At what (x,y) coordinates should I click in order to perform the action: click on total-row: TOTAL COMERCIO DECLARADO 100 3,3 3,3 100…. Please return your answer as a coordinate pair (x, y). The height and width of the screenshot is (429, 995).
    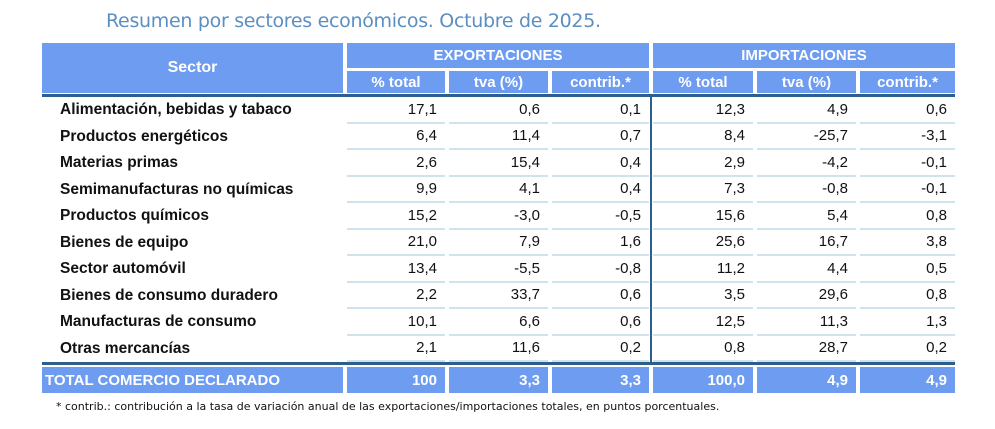
    Looking at the image, I should click on (498, 380).